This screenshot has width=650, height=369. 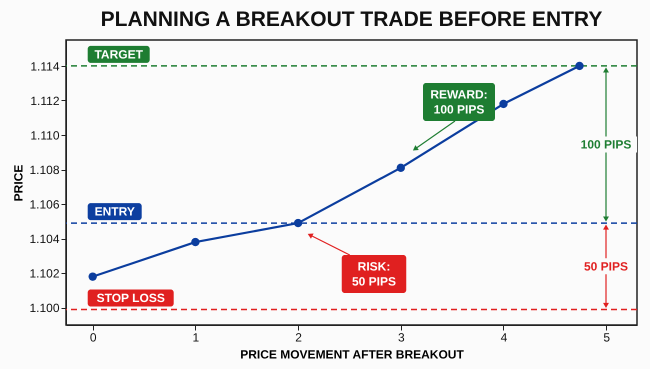 What do you see at coordinates (119, 54) in the screenshot?
I see `ref-line-label: TARGET` at bounding box center [119, 54].